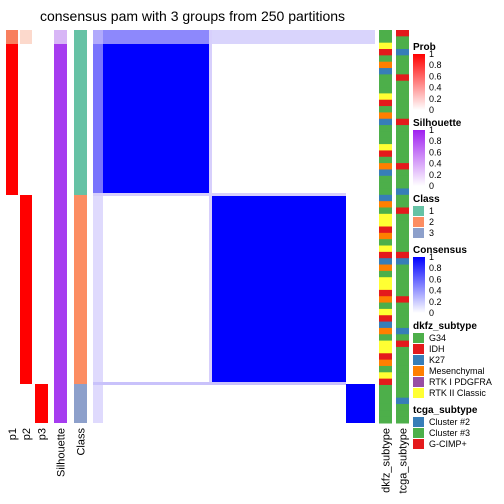 The height and width of the screenshot is (504, 504). I want to click on legend-label: G34, so click(437, 338).